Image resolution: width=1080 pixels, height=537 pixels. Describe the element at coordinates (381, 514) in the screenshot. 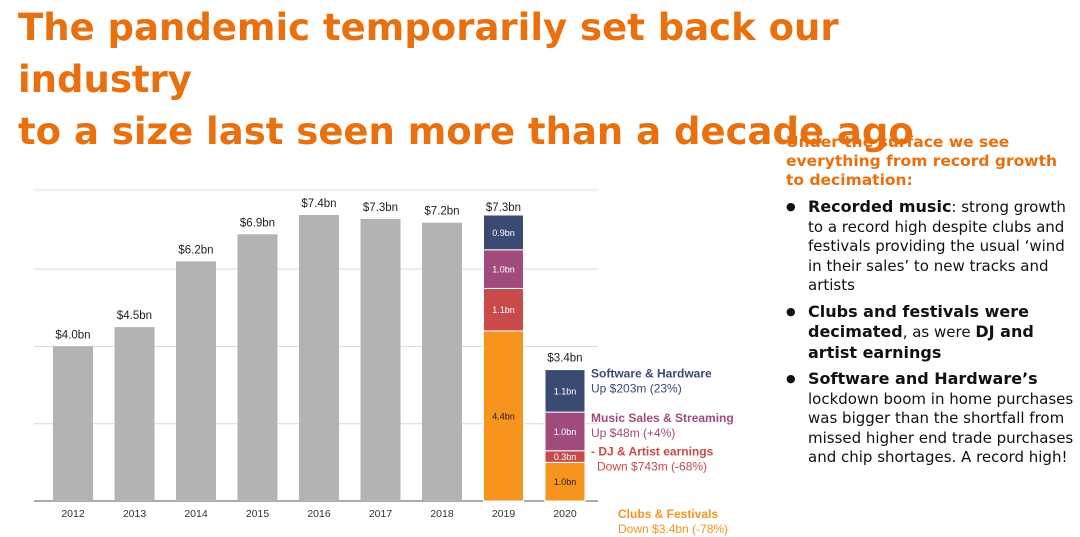

I see `x-tick-2017: 2017` at that location.